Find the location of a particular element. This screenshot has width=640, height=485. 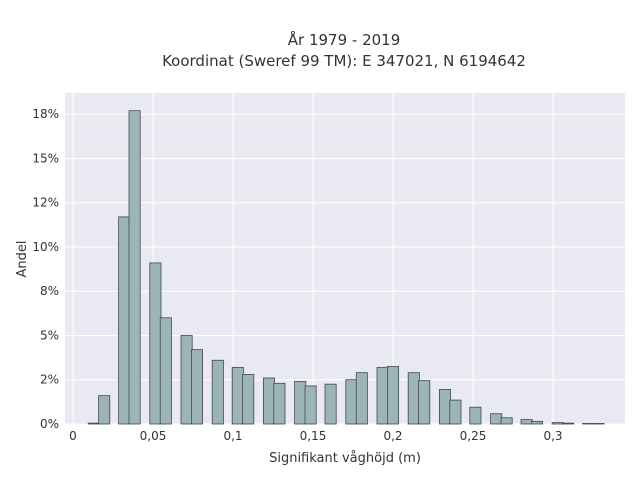

chart-title-line-1: År 1979 - 2019 is located at coordinates (344, 39).